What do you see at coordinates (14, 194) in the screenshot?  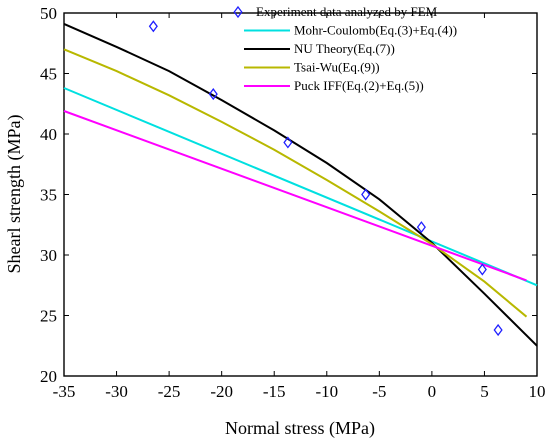 I see `y-axis-title: Shearl strength (MPa)` at bounding box center [14, 194].